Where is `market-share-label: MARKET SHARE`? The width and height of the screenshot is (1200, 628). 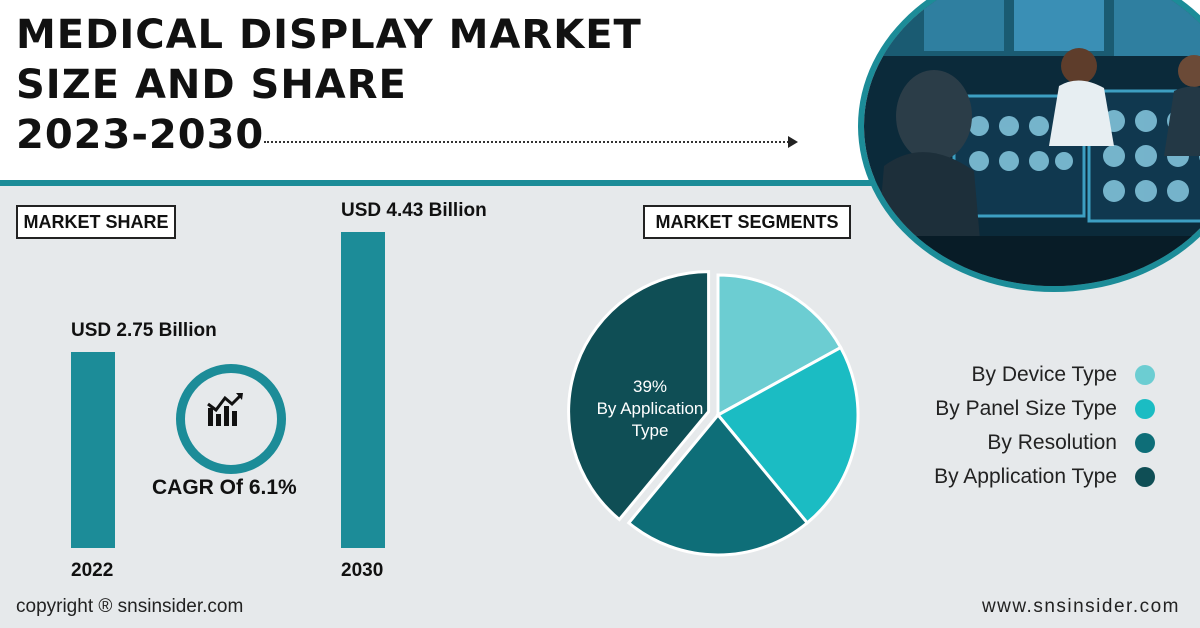 market-share-label: MARKET SHARE is located at coordinates (96, 222).